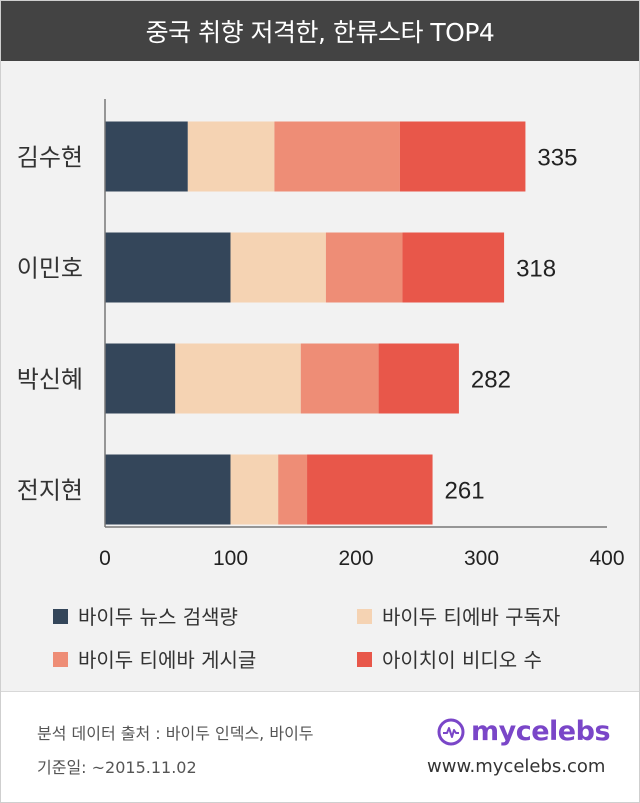 The image size is (640, 803). What do you see at coordinates (462, 660) in the screenshot?
I see `legend-label: 아이치이 비디오 수` at bounding box center [462, 660].